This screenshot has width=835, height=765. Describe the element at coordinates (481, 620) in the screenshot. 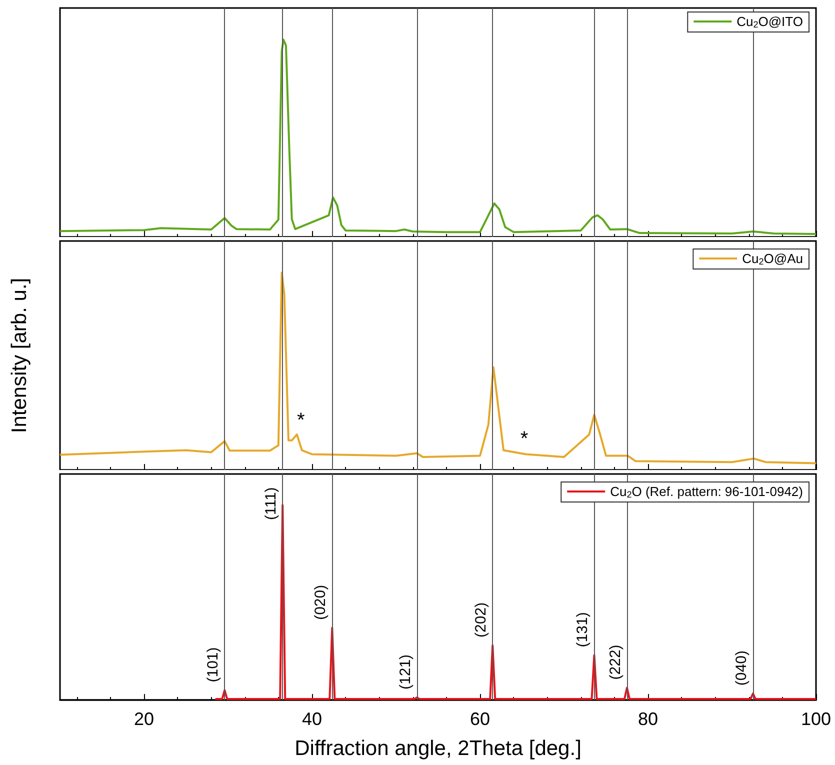

I see `annotation: (202)` at that location.